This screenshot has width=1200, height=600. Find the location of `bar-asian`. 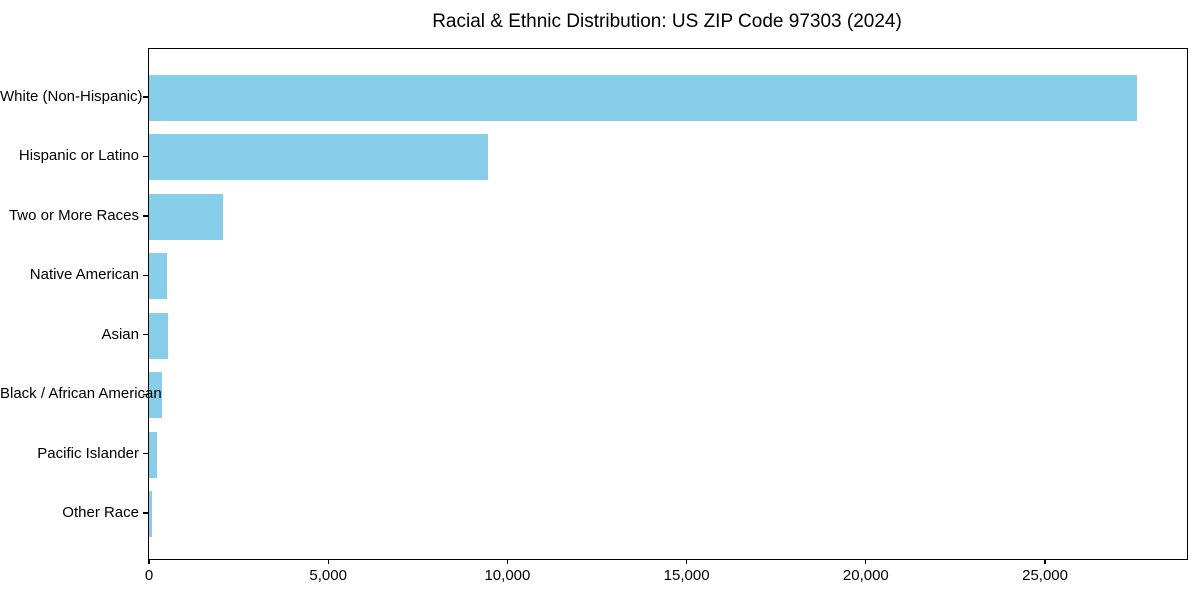

bar-asian is located at coordinates (158, 335).